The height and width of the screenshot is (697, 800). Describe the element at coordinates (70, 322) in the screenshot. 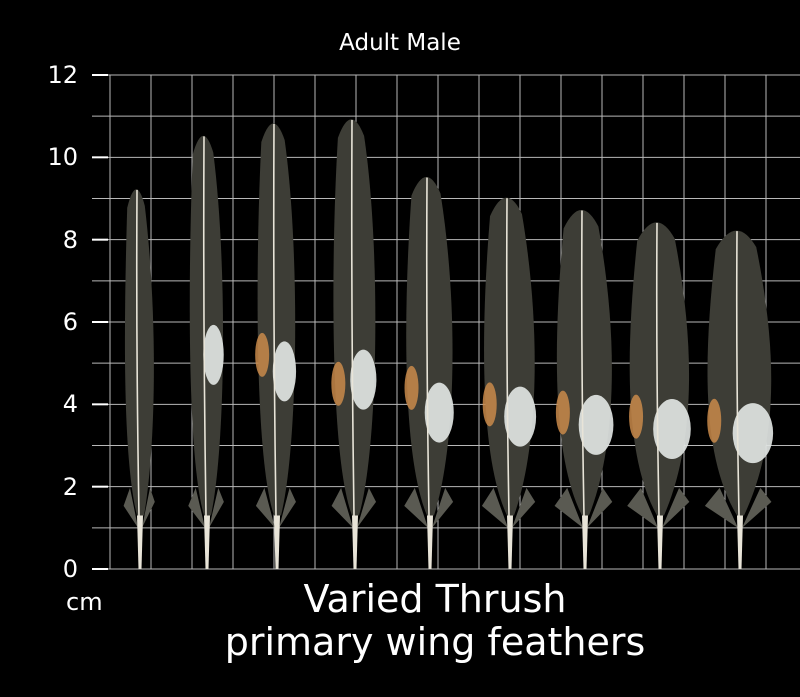

I see `y-tick-label: 6` at that location.